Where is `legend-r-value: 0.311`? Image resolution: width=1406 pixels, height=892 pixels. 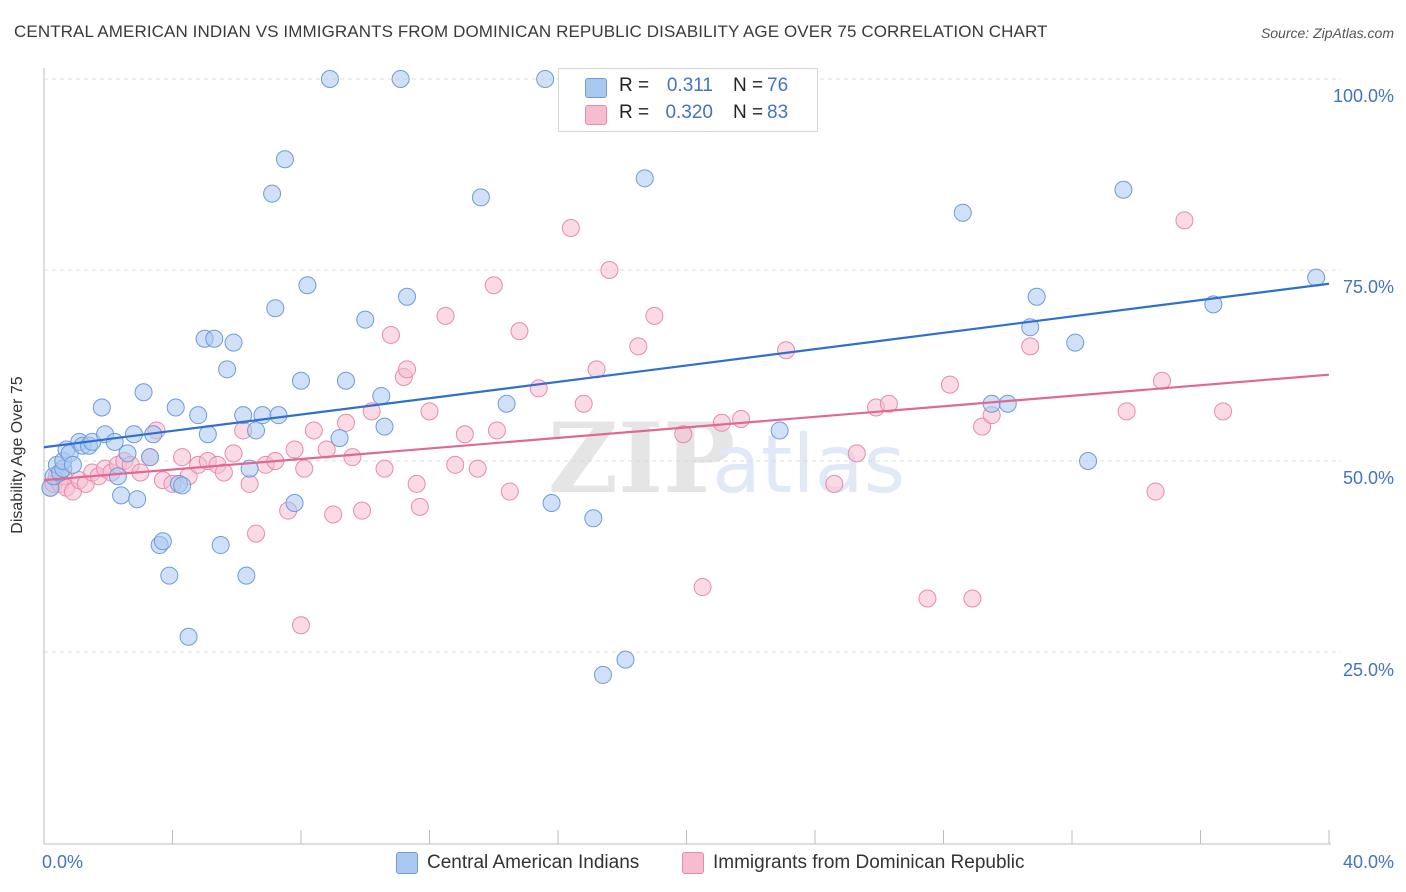
legend-r-value: 0.311 is located at coordinates (689, 85).